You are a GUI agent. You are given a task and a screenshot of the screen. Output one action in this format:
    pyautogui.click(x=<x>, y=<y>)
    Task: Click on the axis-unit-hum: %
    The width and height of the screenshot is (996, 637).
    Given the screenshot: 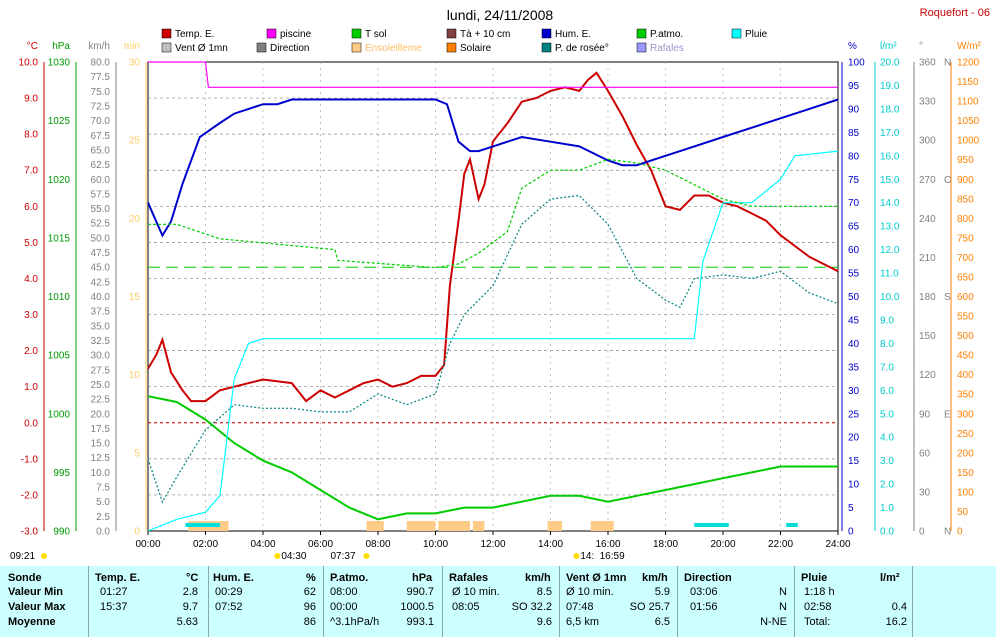 What is the action you would take?
    pyautogui.click(x=852, y=46)
    